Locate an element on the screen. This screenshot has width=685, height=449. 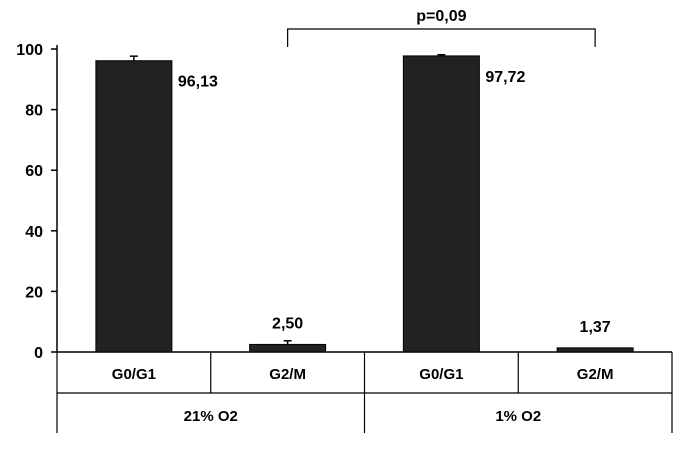
y-tick-label: 0 is located at coordinates (38, 353).